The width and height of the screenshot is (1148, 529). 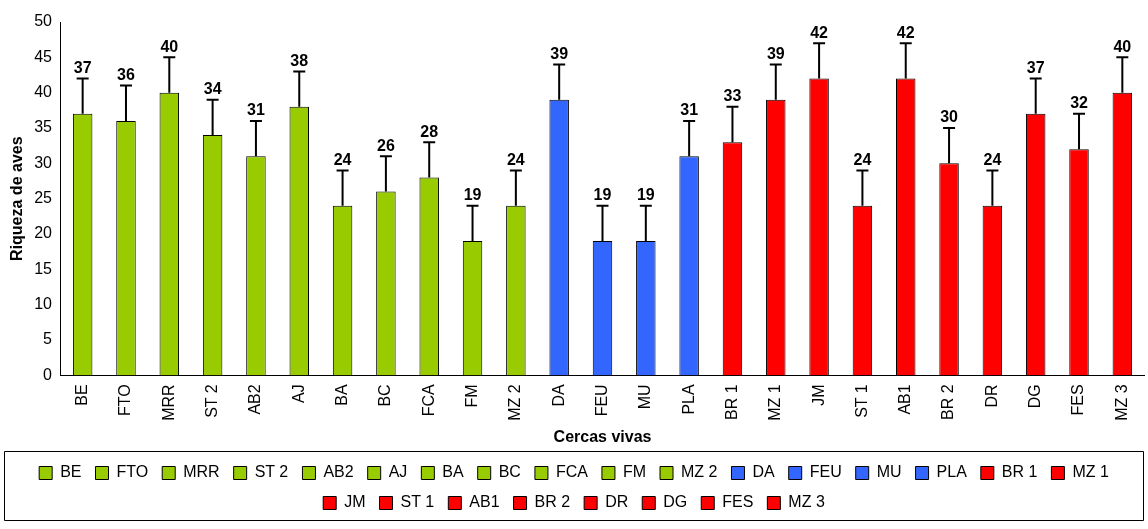 I want to click on x-tick-label: DG, so click(x=1035, y=396).